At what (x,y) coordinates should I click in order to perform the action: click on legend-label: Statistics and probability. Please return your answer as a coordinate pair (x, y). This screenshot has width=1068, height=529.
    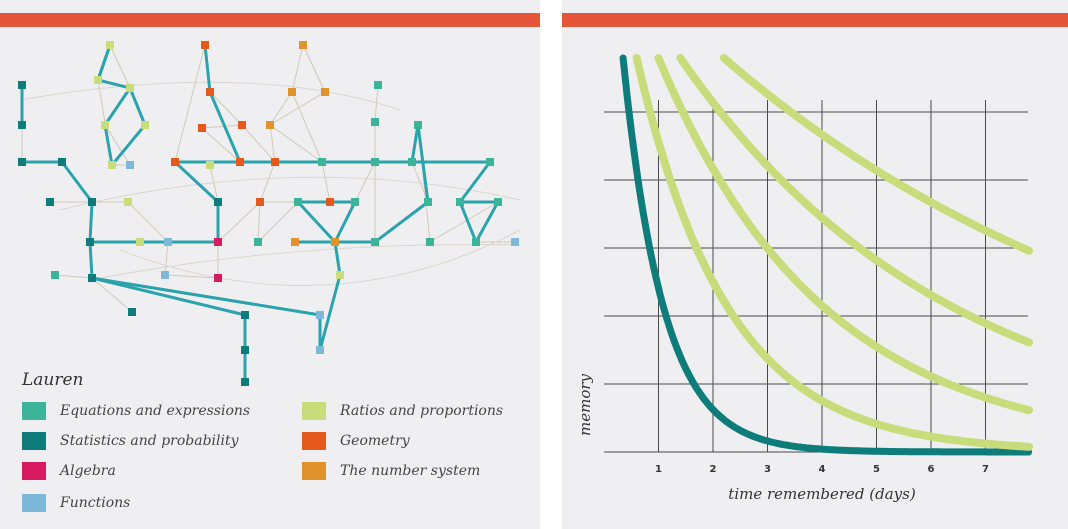
    Looking at the image, I should click on (149, 441).